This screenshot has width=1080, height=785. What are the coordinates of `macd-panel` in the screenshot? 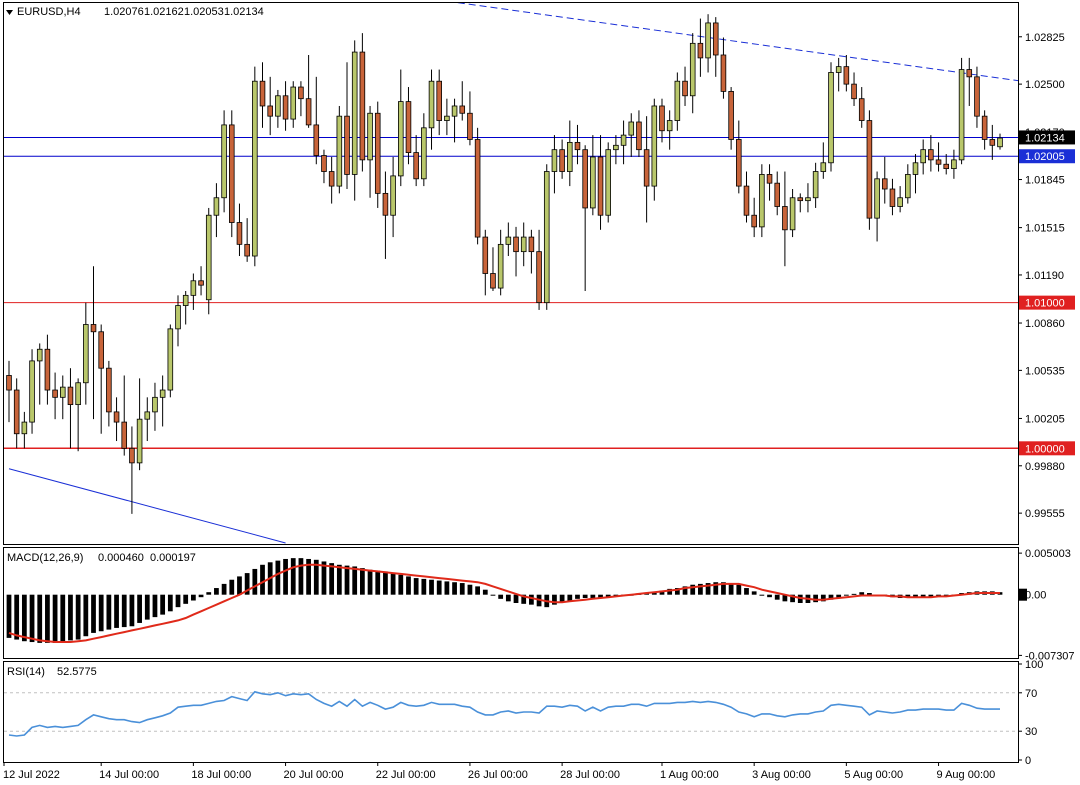 It's located at (504, 600).